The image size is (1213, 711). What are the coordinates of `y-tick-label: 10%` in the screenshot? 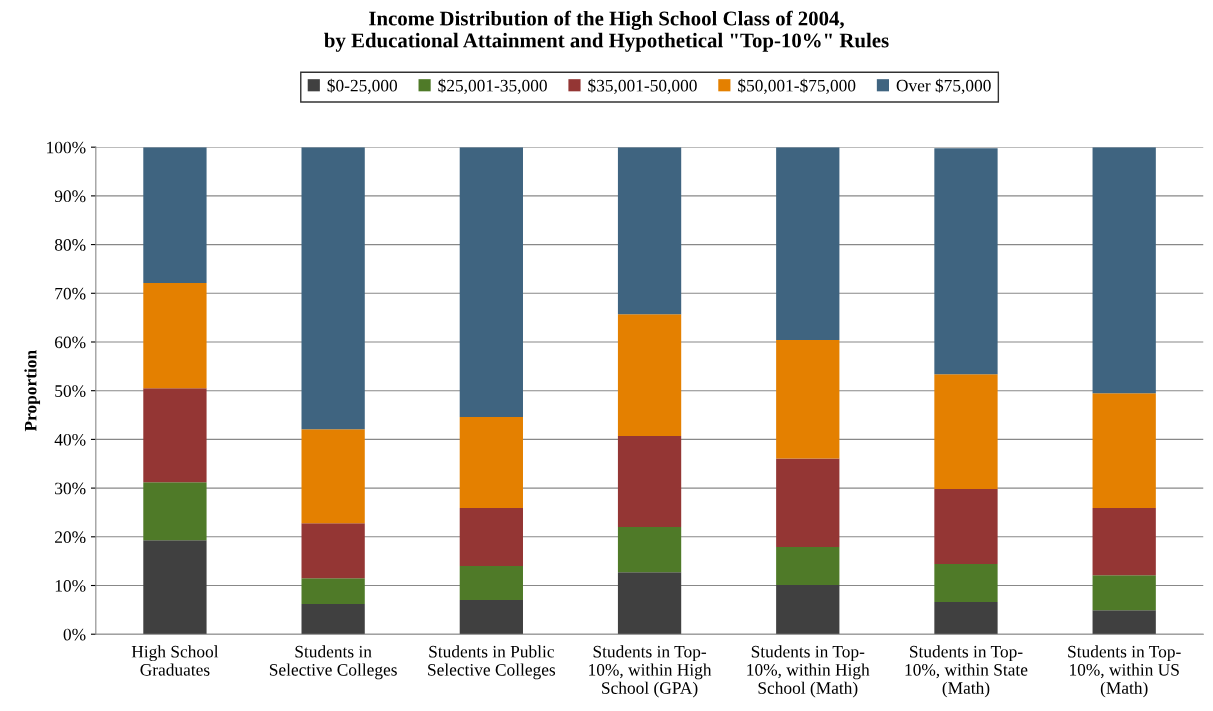 It's located at (70, 585).